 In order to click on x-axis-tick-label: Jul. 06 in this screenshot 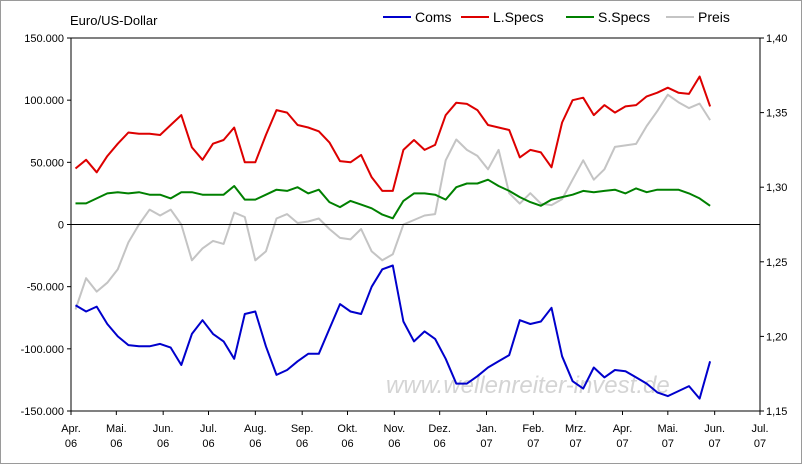, I will do `click(208, 436)`.